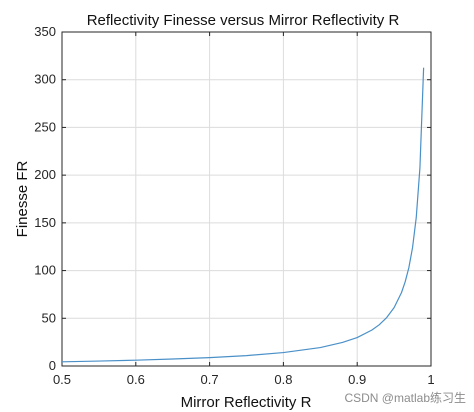  I want to click on y-tick-label: 150, so click(45, 222).